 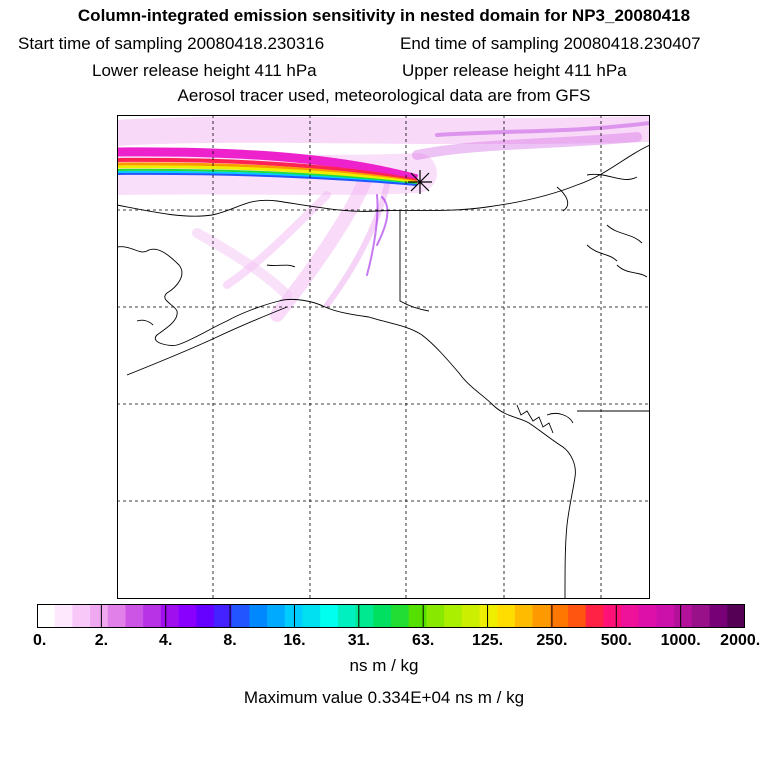 I want to click on plume-core, so click(x=268, y=166).